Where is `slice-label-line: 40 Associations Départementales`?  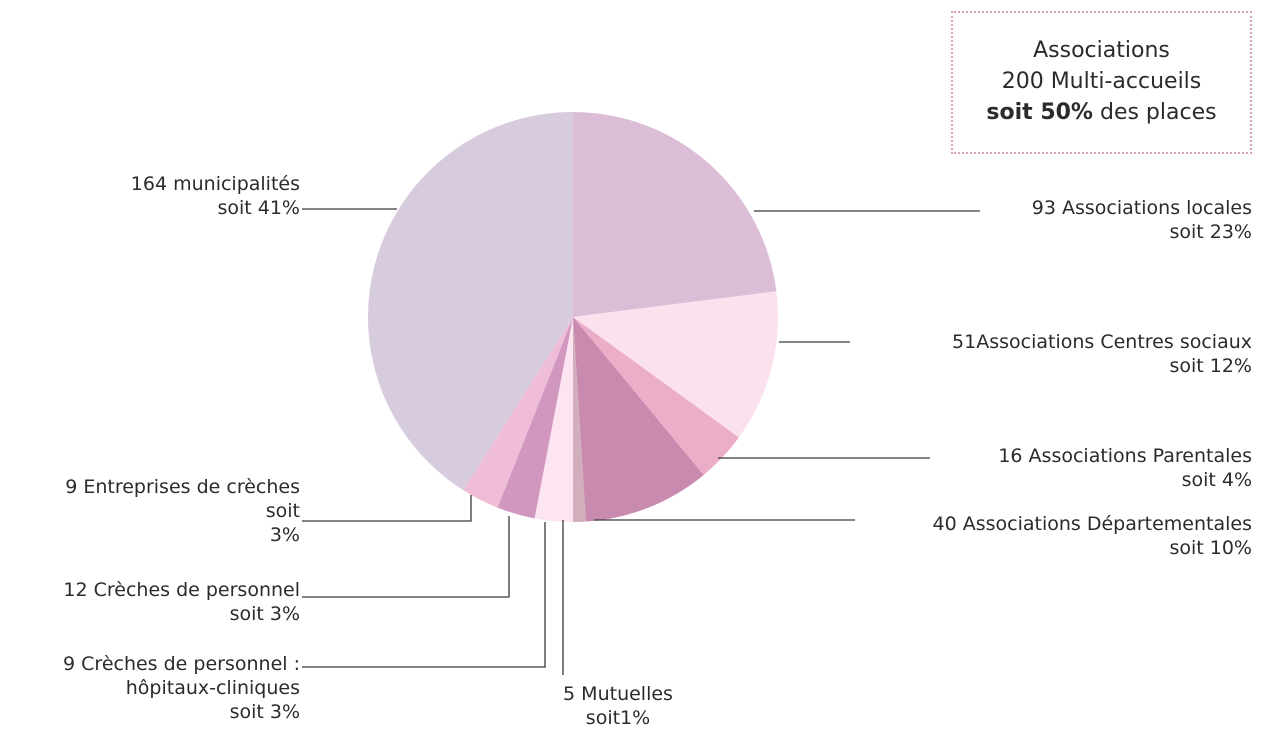
slice-label-line: 40 Associations Départementales is located at coordinates (1092, 524).